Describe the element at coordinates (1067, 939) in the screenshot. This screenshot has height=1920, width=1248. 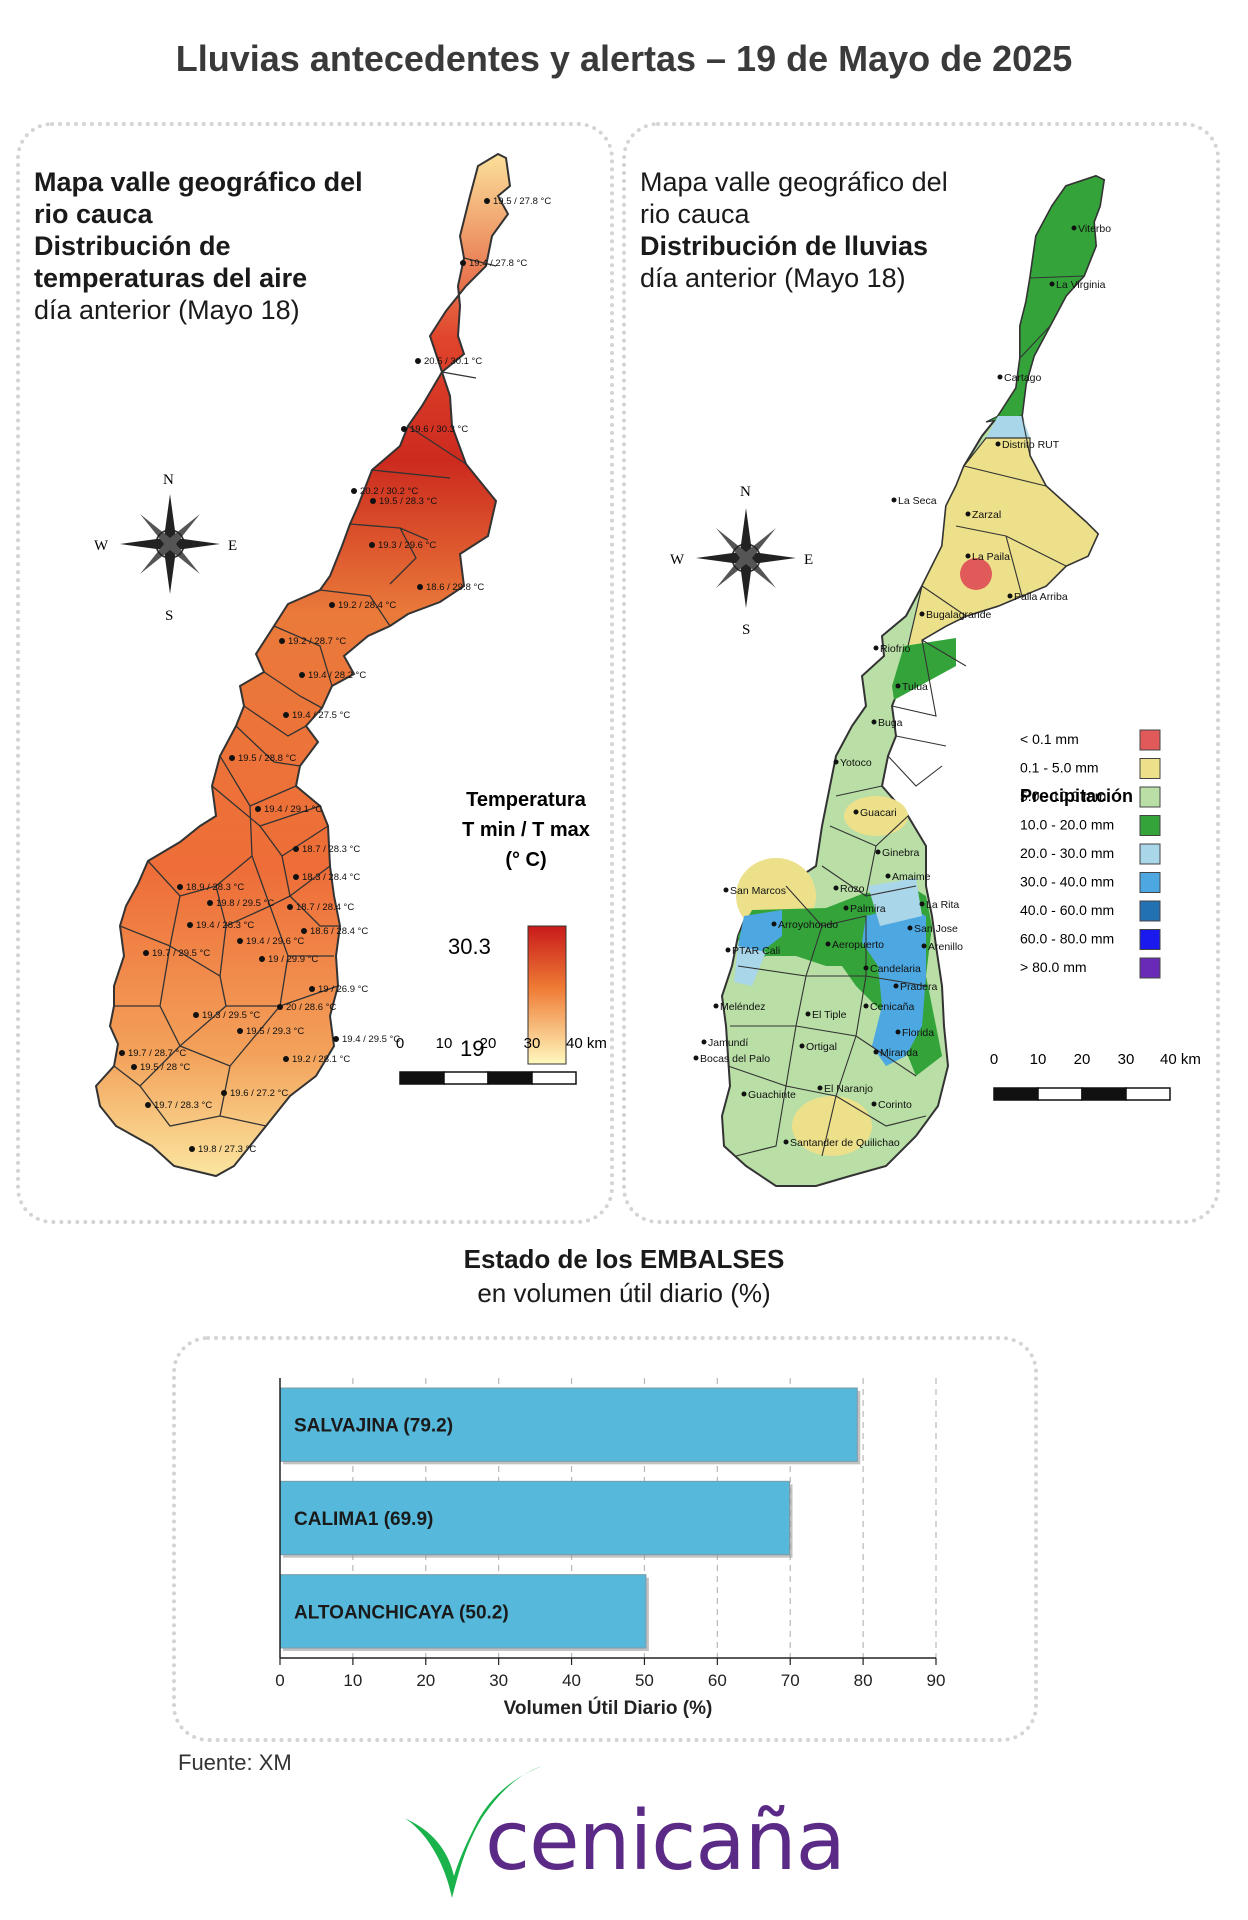
I see `rain-legend-label: 60.0 - 80.0 mm` at that location.